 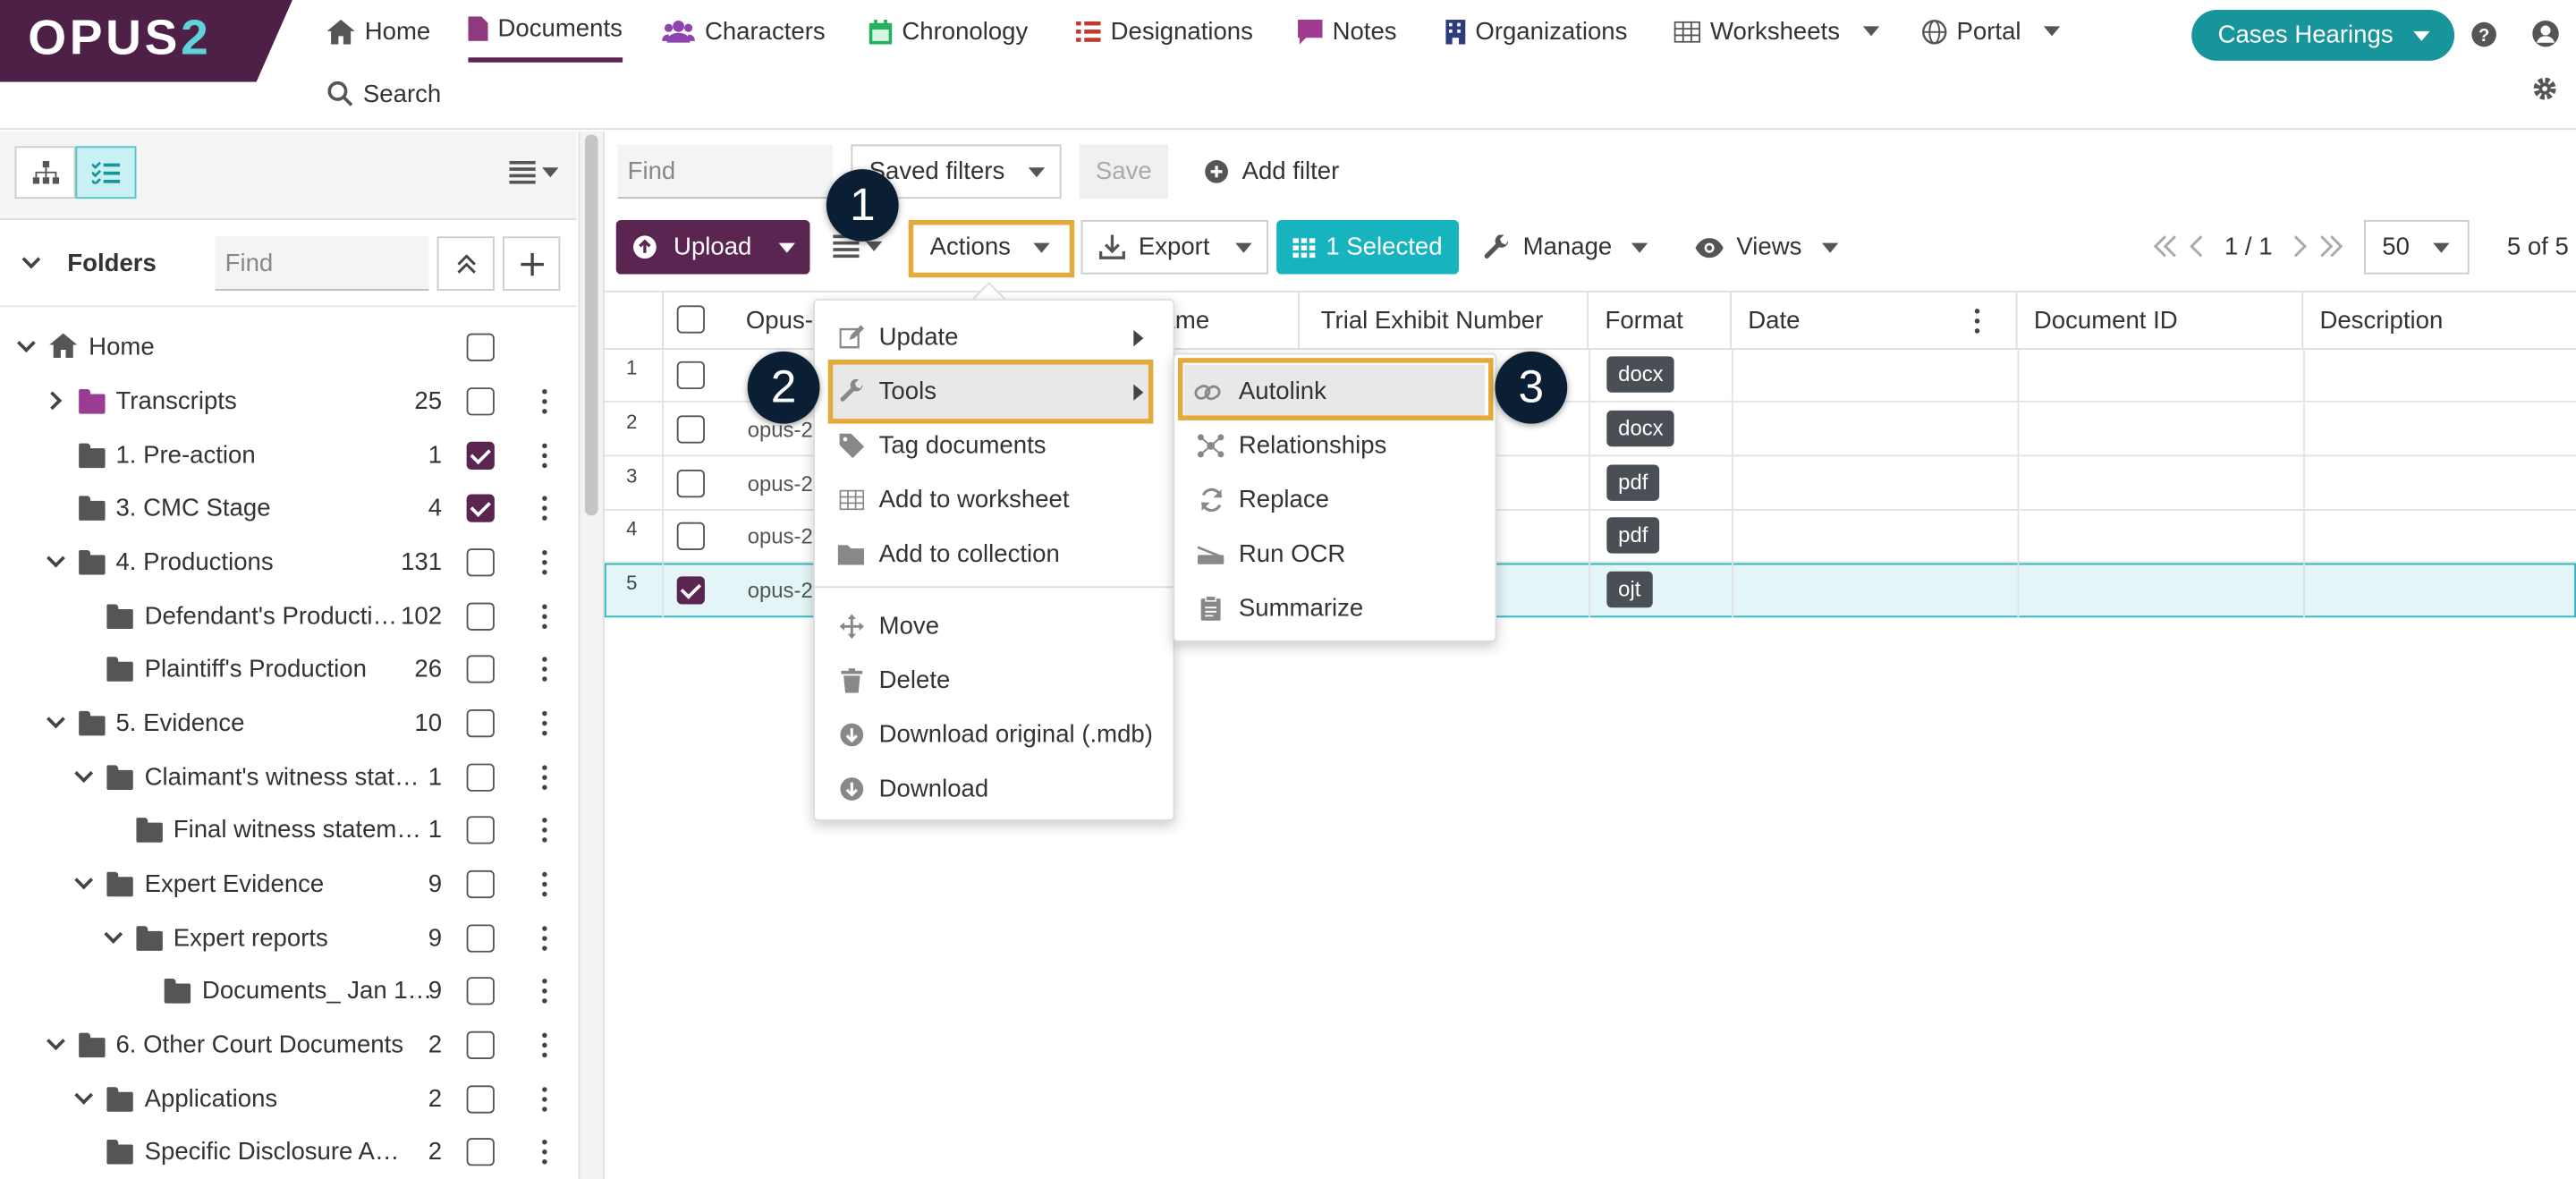 What do you see at coordinates (1991, 32) in the screenshot?
I see `nav-portal: Portal` at bounding box center [1991, 32].